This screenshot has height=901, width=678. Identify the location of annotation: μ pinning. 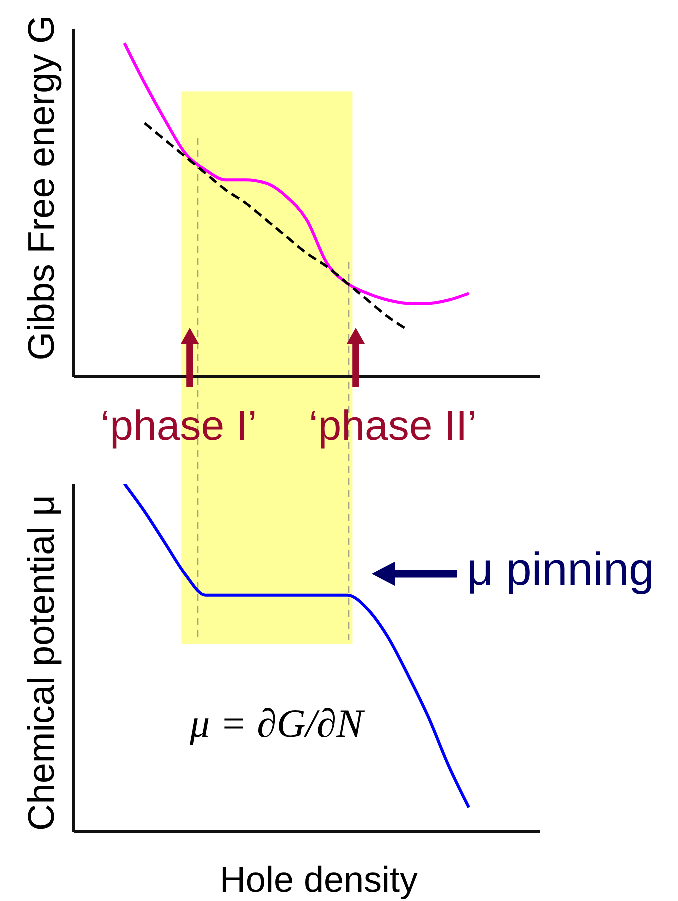
(561, 569).